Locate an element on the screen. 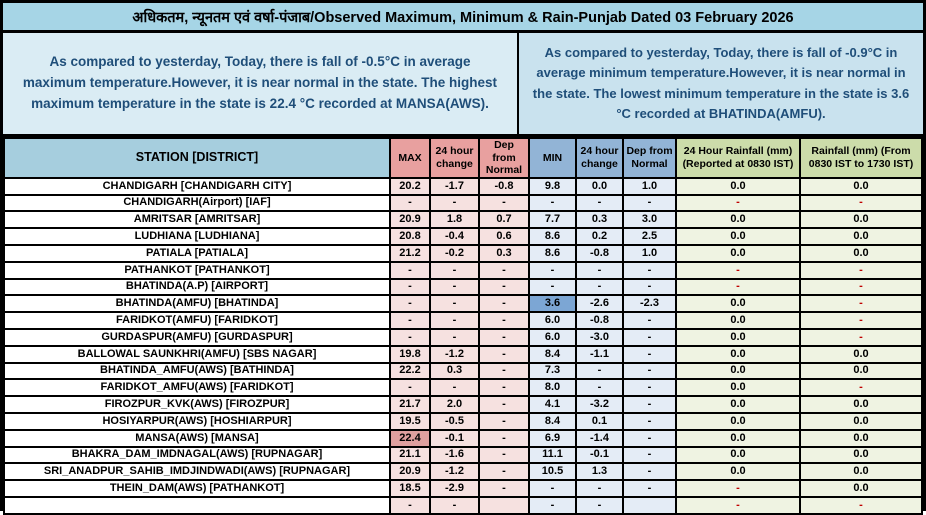 The height and width of the screenshot is (515, 926). max-chg-cell: 2.0 is located at coordinates (454, 404).